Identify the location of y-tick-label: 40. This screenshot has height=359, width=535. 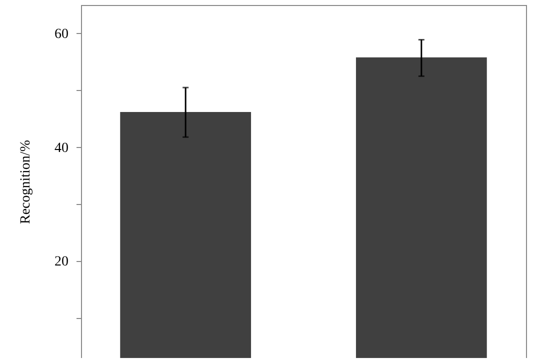
(61, 148).